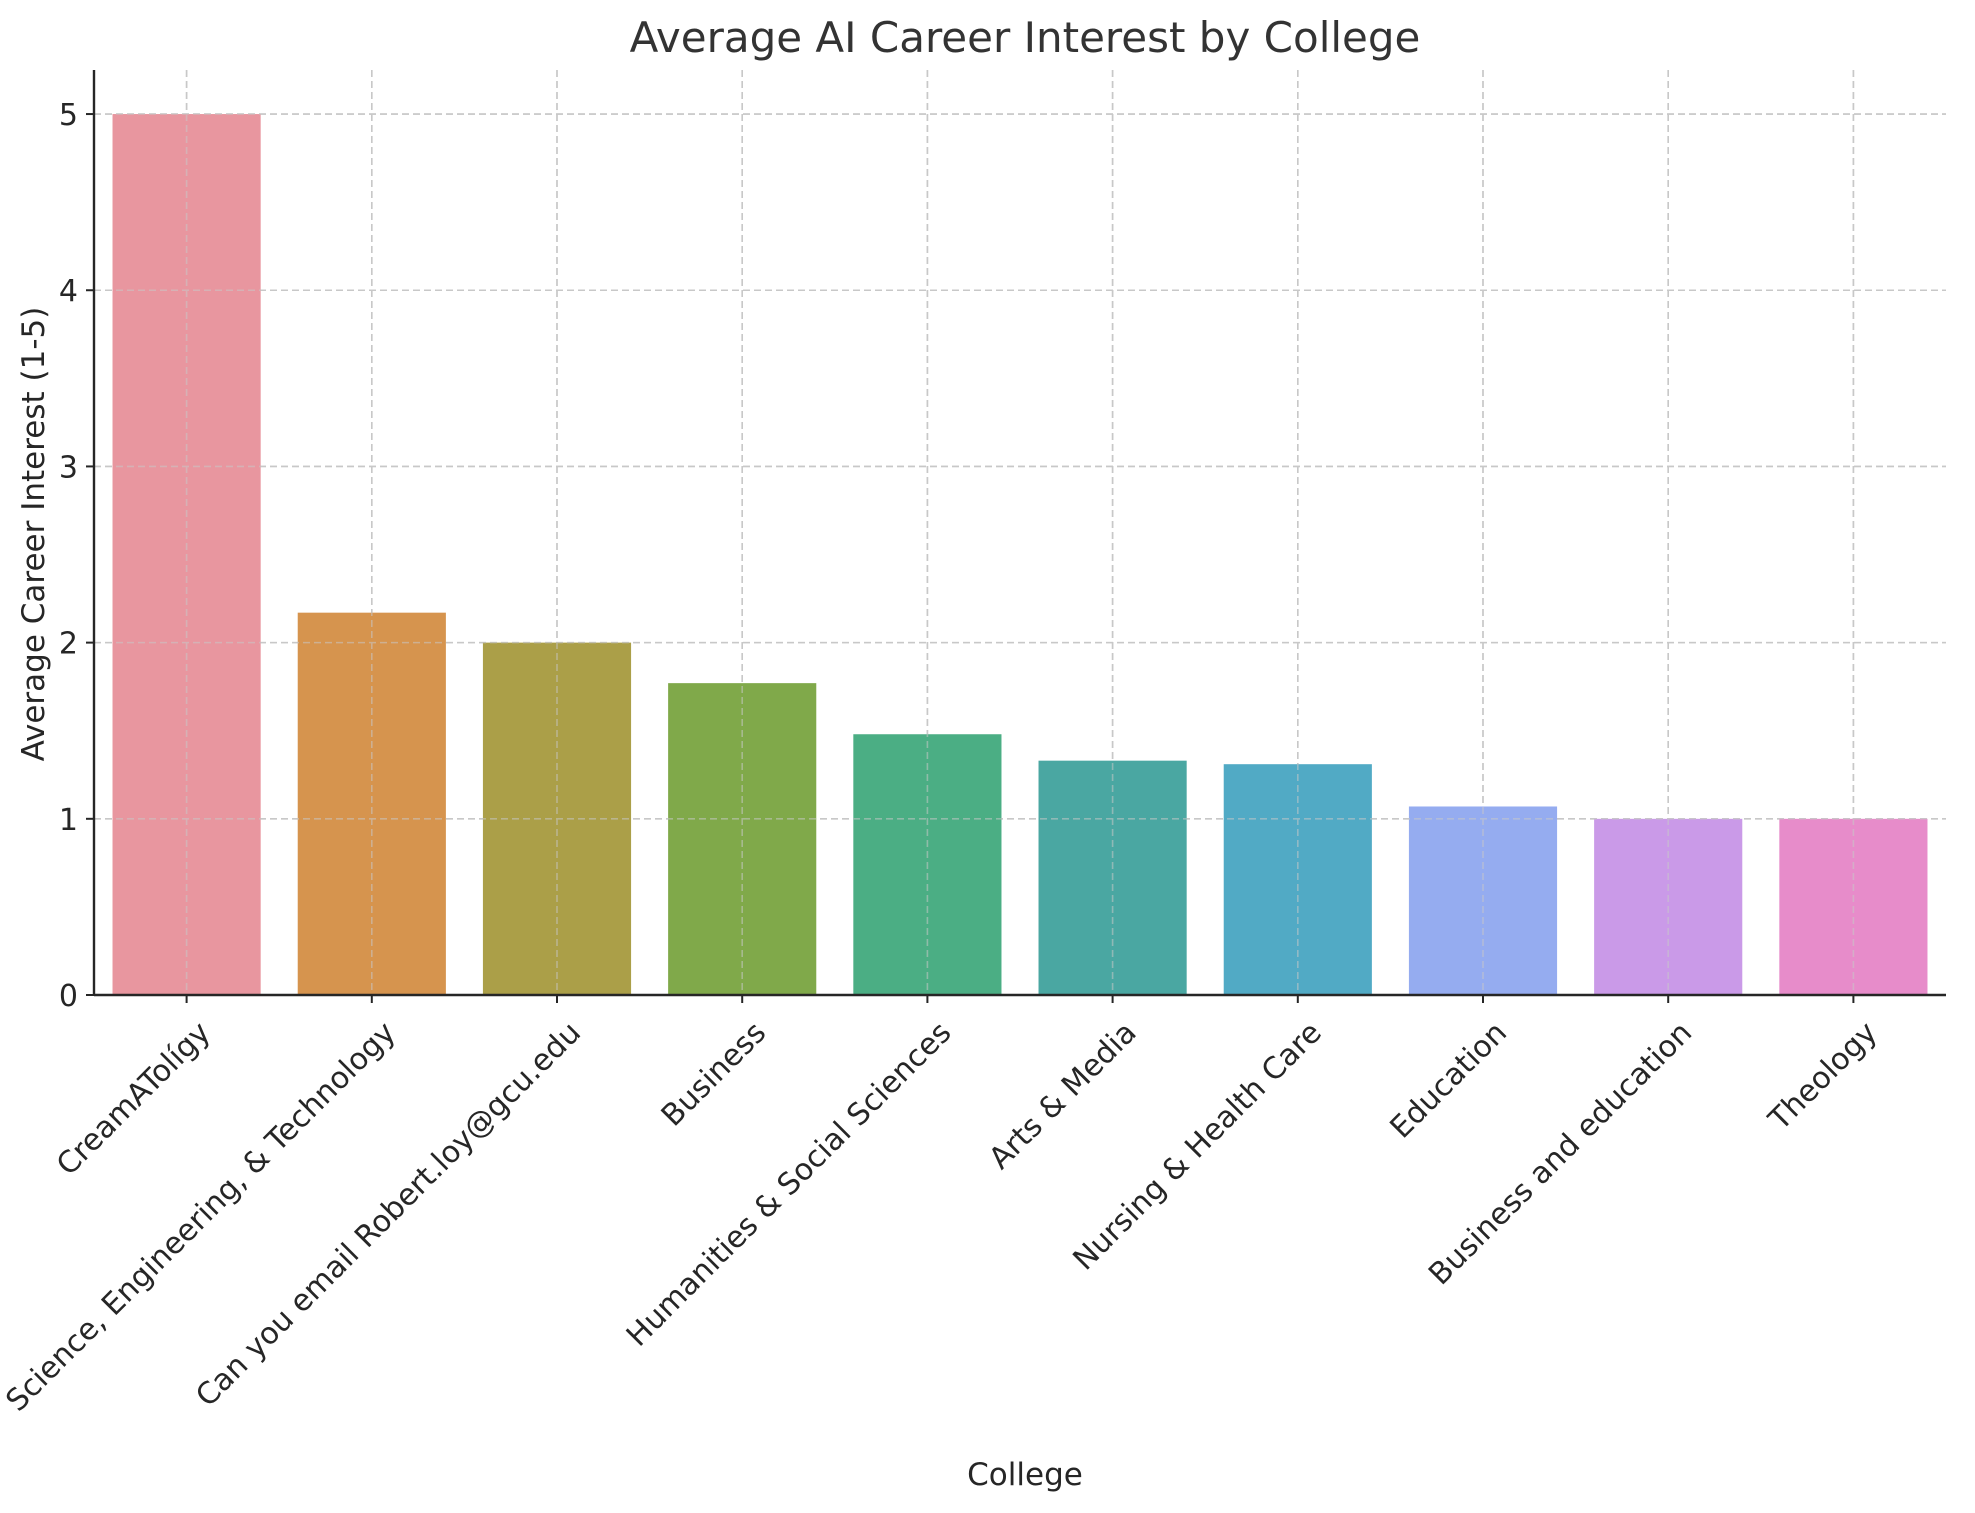 Image resolution: width=1975 pixels, height=1513 pixels. What do you see at coordinates (1025, 37) in the screenshot?
I see `chart-title: Average AI Career Interest by College` at bounding box center [1025, 37].